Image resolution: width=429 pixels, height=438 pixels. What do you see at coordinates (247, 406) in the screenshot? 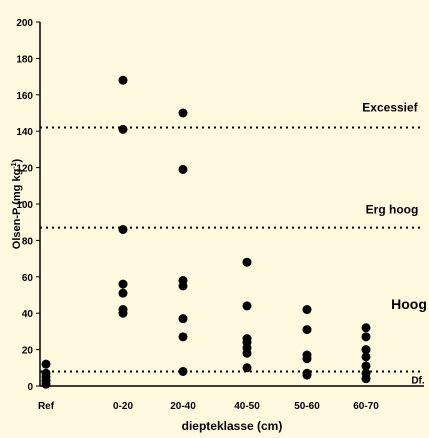
I see `x-tick-label: 40-50` at bounding box center [247, 406].